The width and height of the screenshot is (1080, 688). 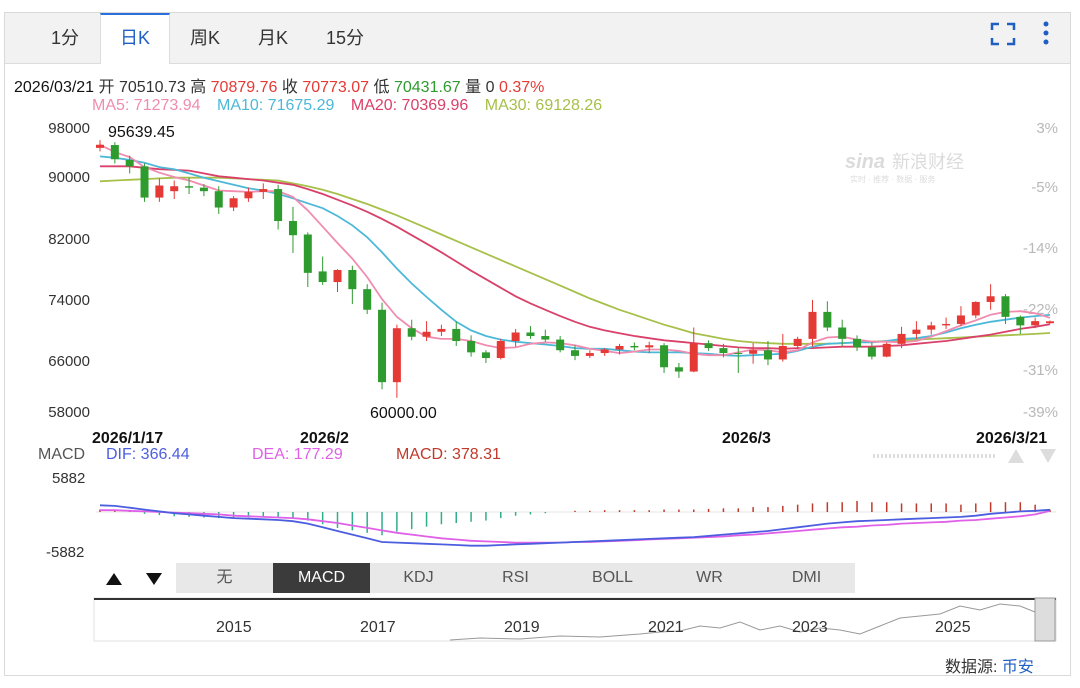 What do you see at coordinates (1040, 248) in the screenshot?
I see `pct-tick-label: -14%` at bounding box center [1040, 248].